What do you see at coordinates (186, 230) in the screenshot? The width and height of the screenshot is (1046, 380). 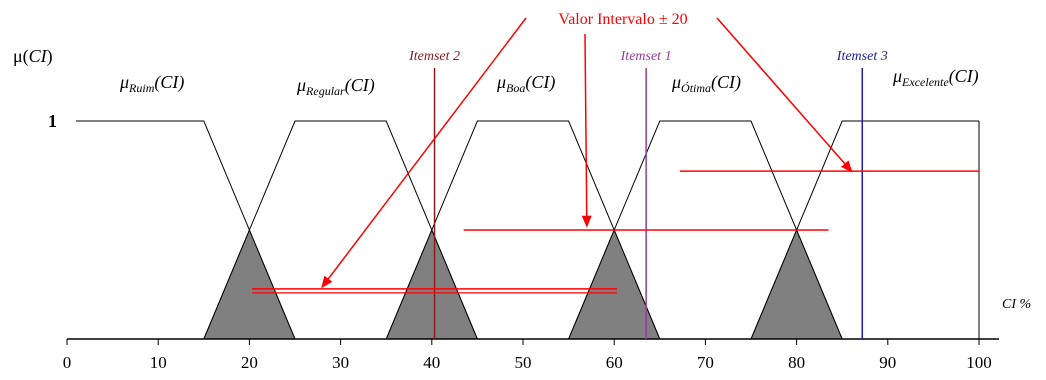 I see `curve-ruim` at bounding box center [186, 230].